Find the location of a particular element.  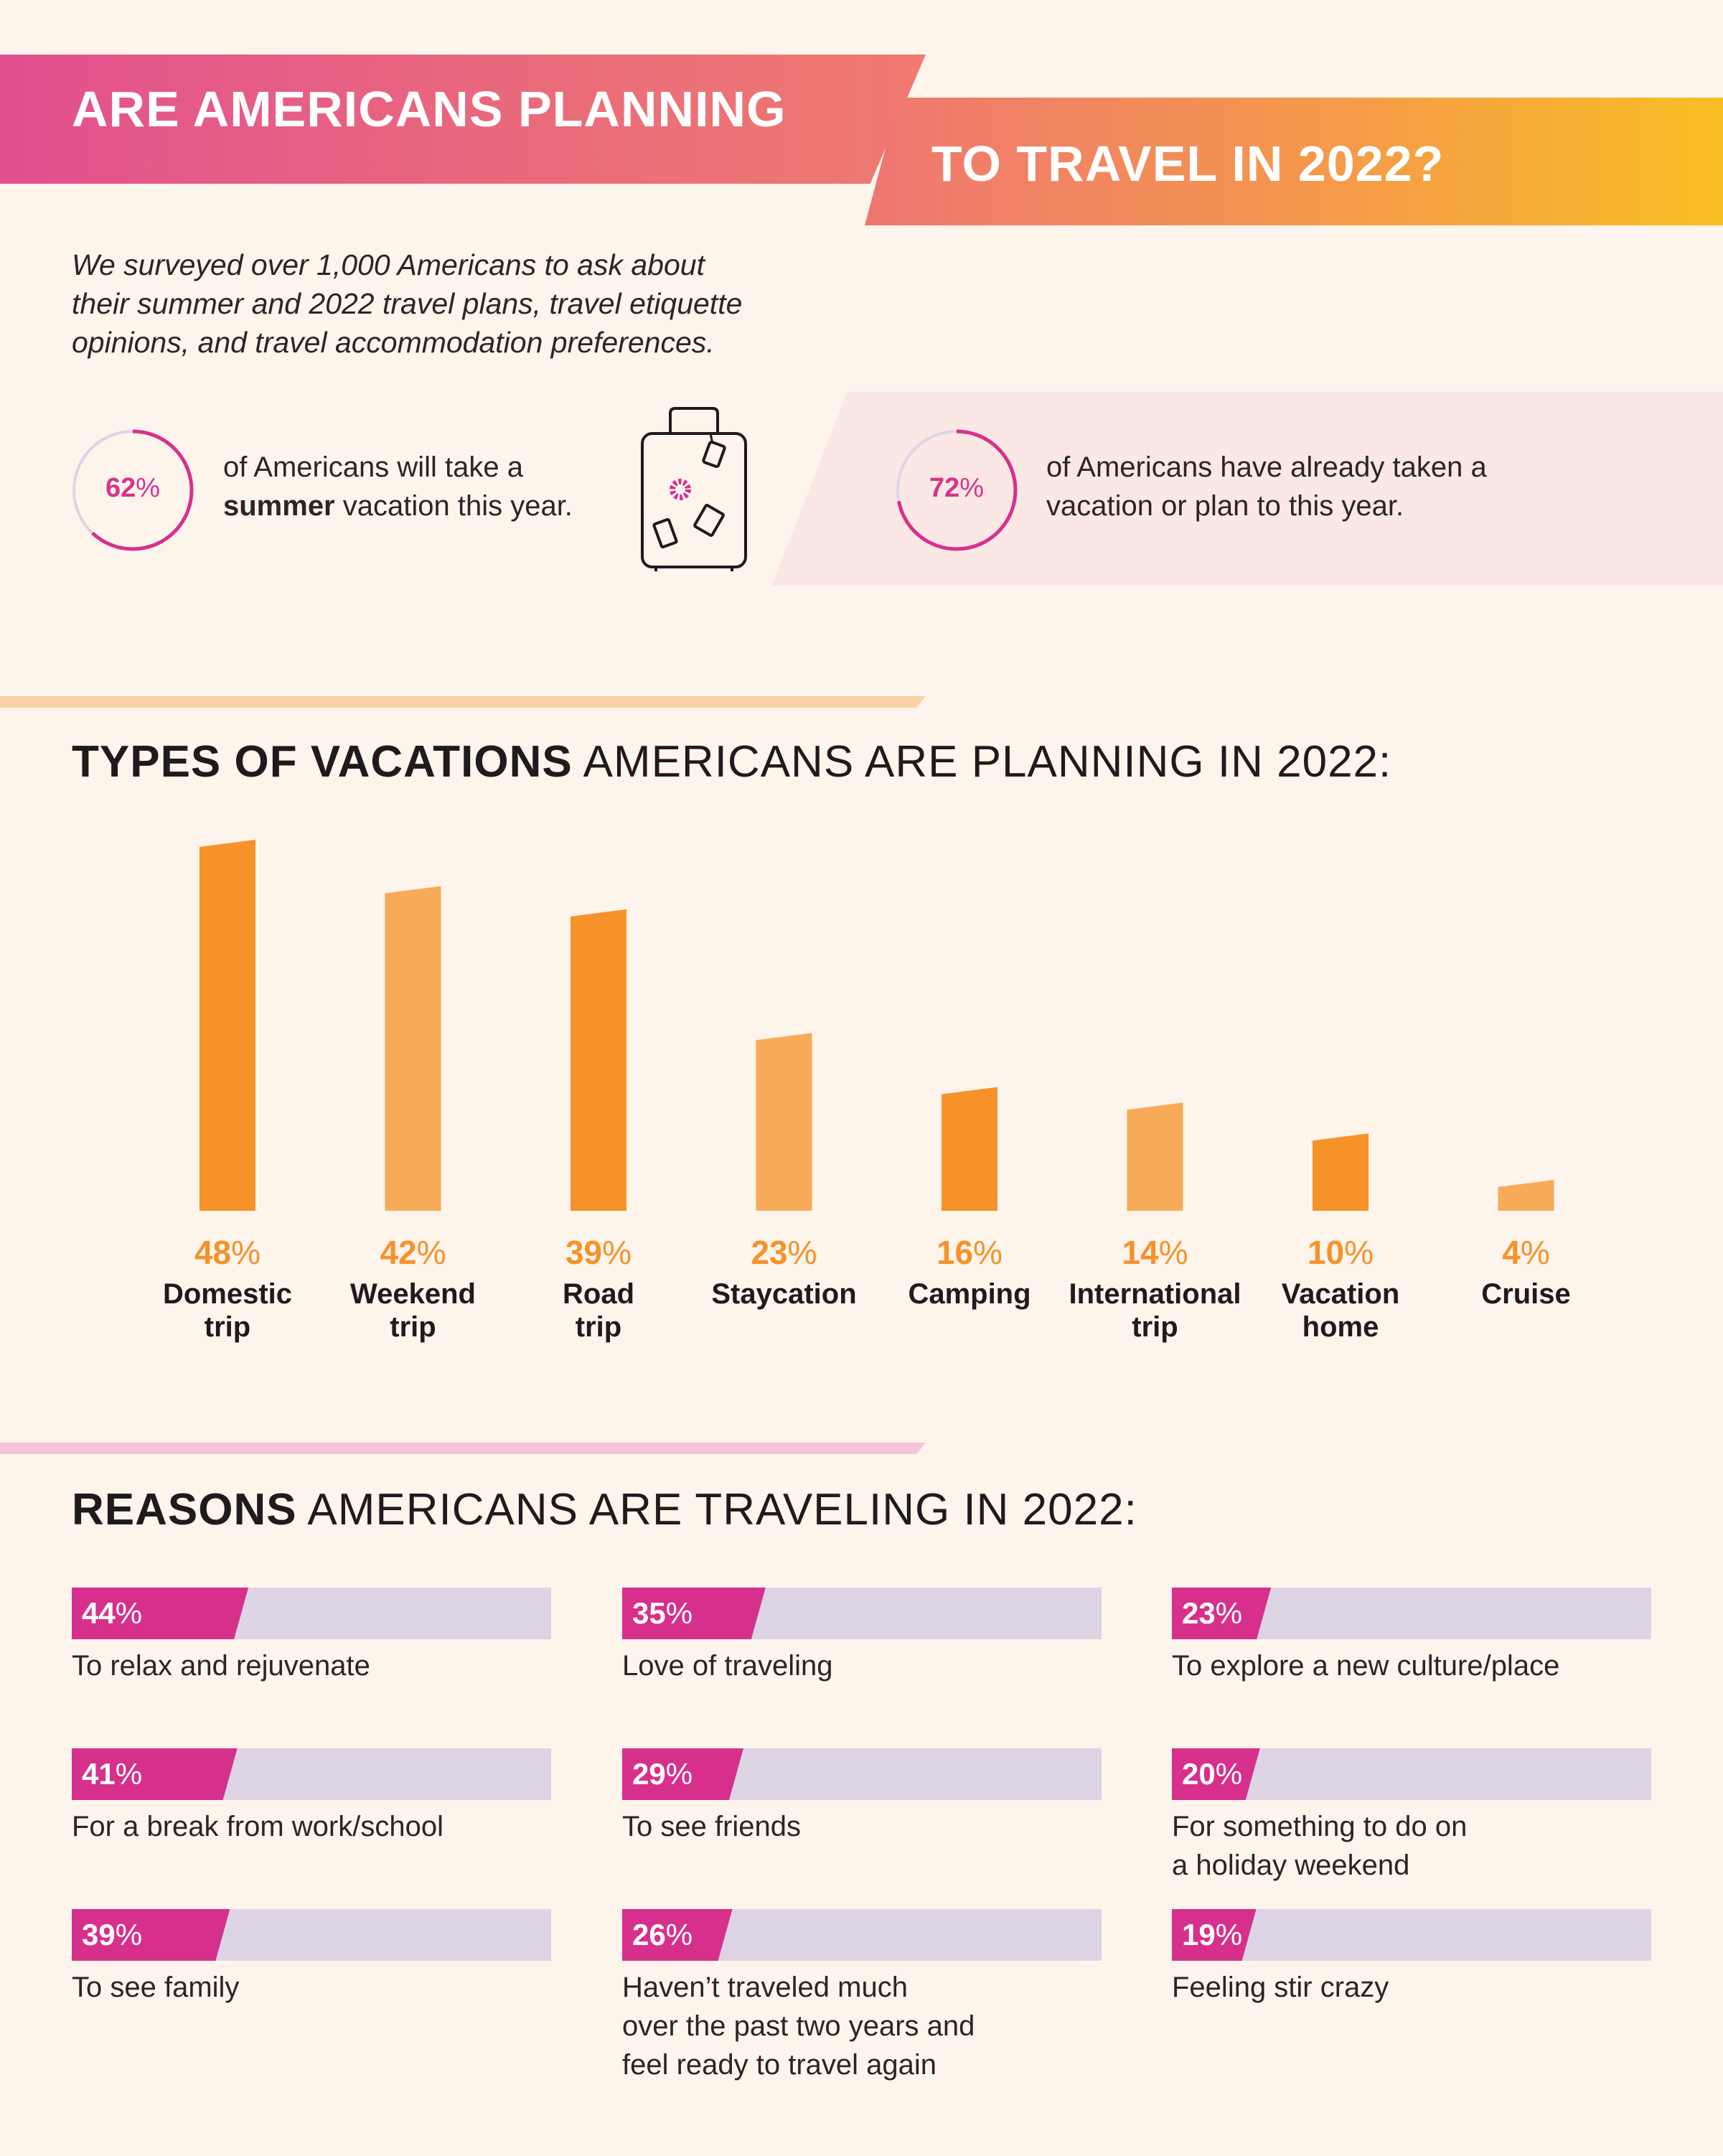

reason-label: To explore a new culture/place is located at coordinates (1366, 1666).